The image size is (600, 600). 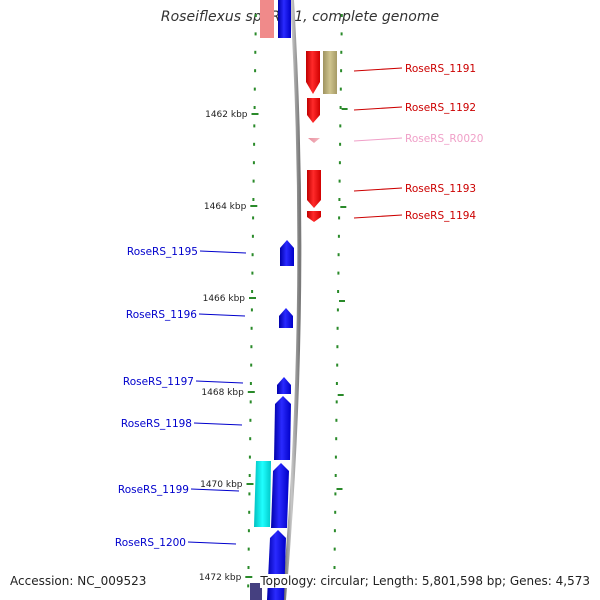 I want to click on feature-label-forward: RoseRS_1191, so click(x=440, y=69).